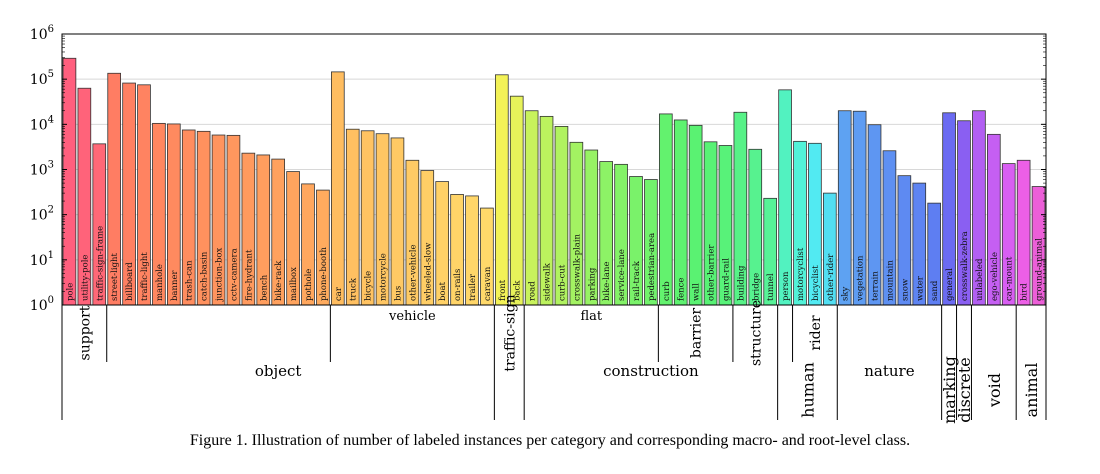 The width and height of the screenshot is (1100, 474). Describe the element at coordinates (324, 273) in the screenshot. I see `bar-label: phone-booth` at that location.